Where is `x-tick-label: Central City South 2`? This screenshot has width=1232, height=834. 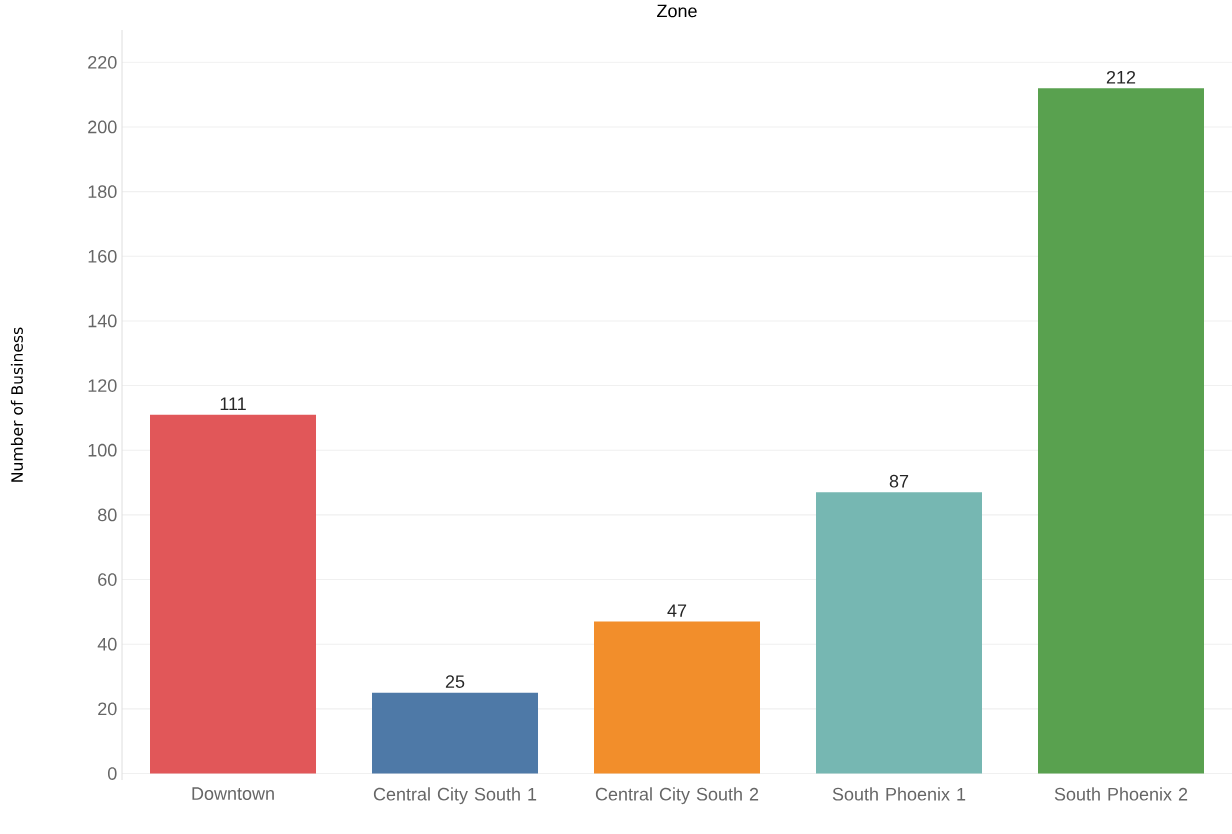
x-tick-label: Central City South 2 is located at coordinates (677, 796).